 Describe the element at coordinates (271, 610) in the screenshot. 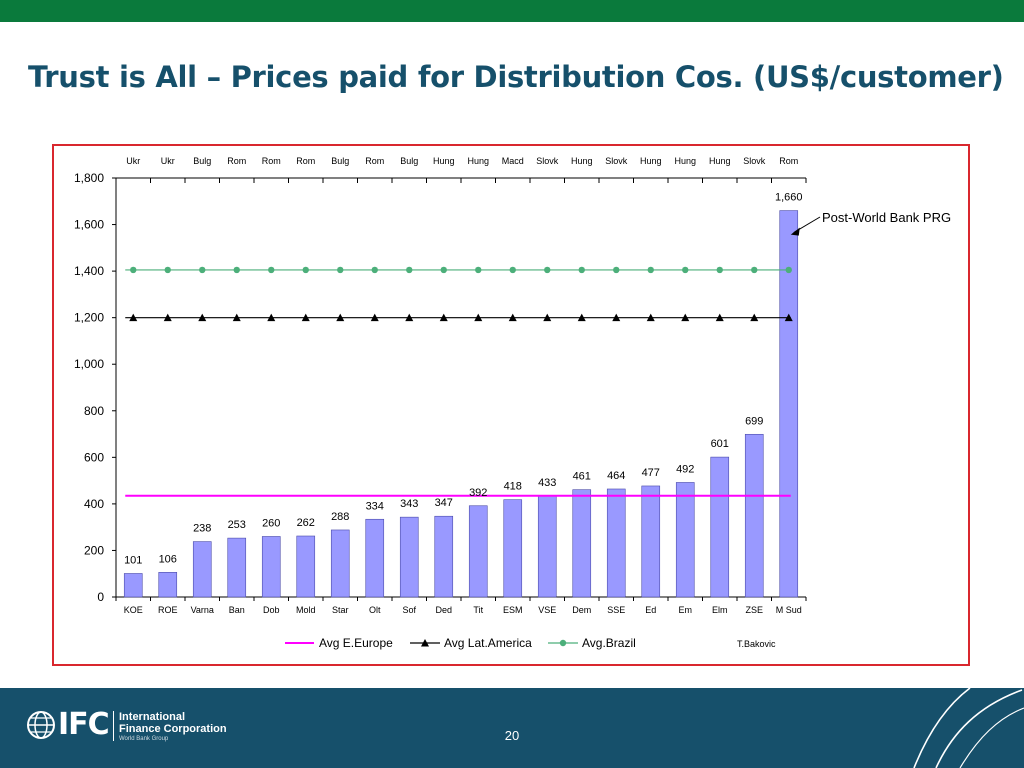

I see `x-category-label: Dob` at that location.